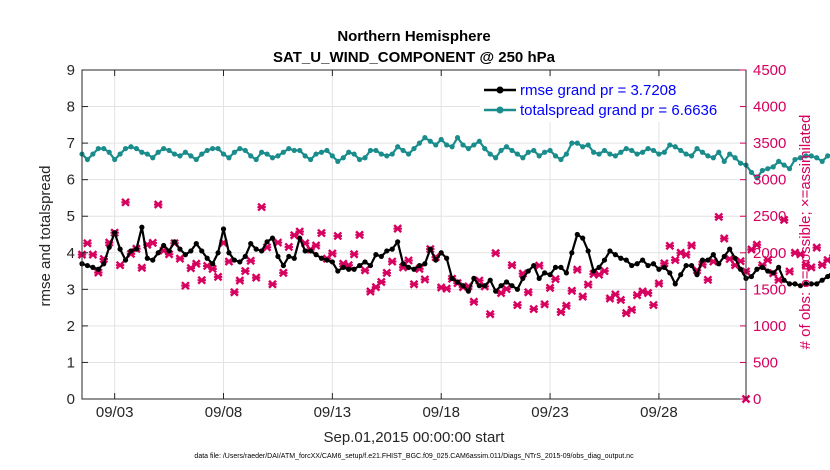 Image resolution: width=830 pixels, height=470 pixels. What do you see at coordinates (441, 412) in the screenshot?
I see `x-tick-label: 09/18` at bounding box center [441, 412].